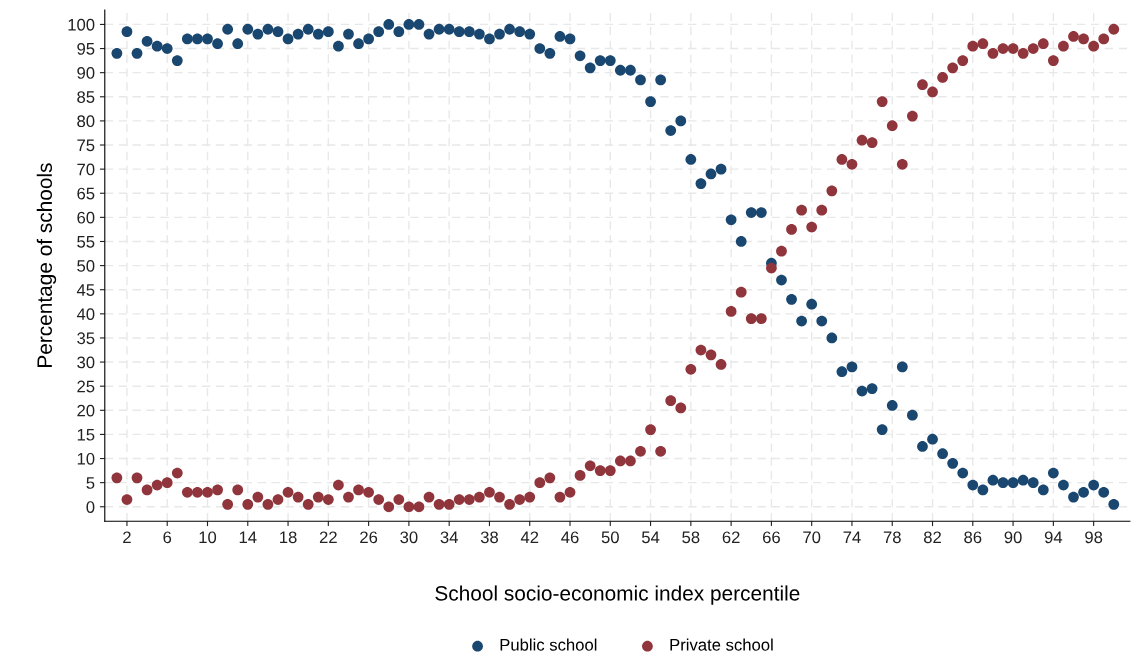 Image resolution: width=1139 pixels, height=664 pixels. Describe the element at coordinates (85, 290) in the screenshot. I see `y-tick-label: 45` at that location.